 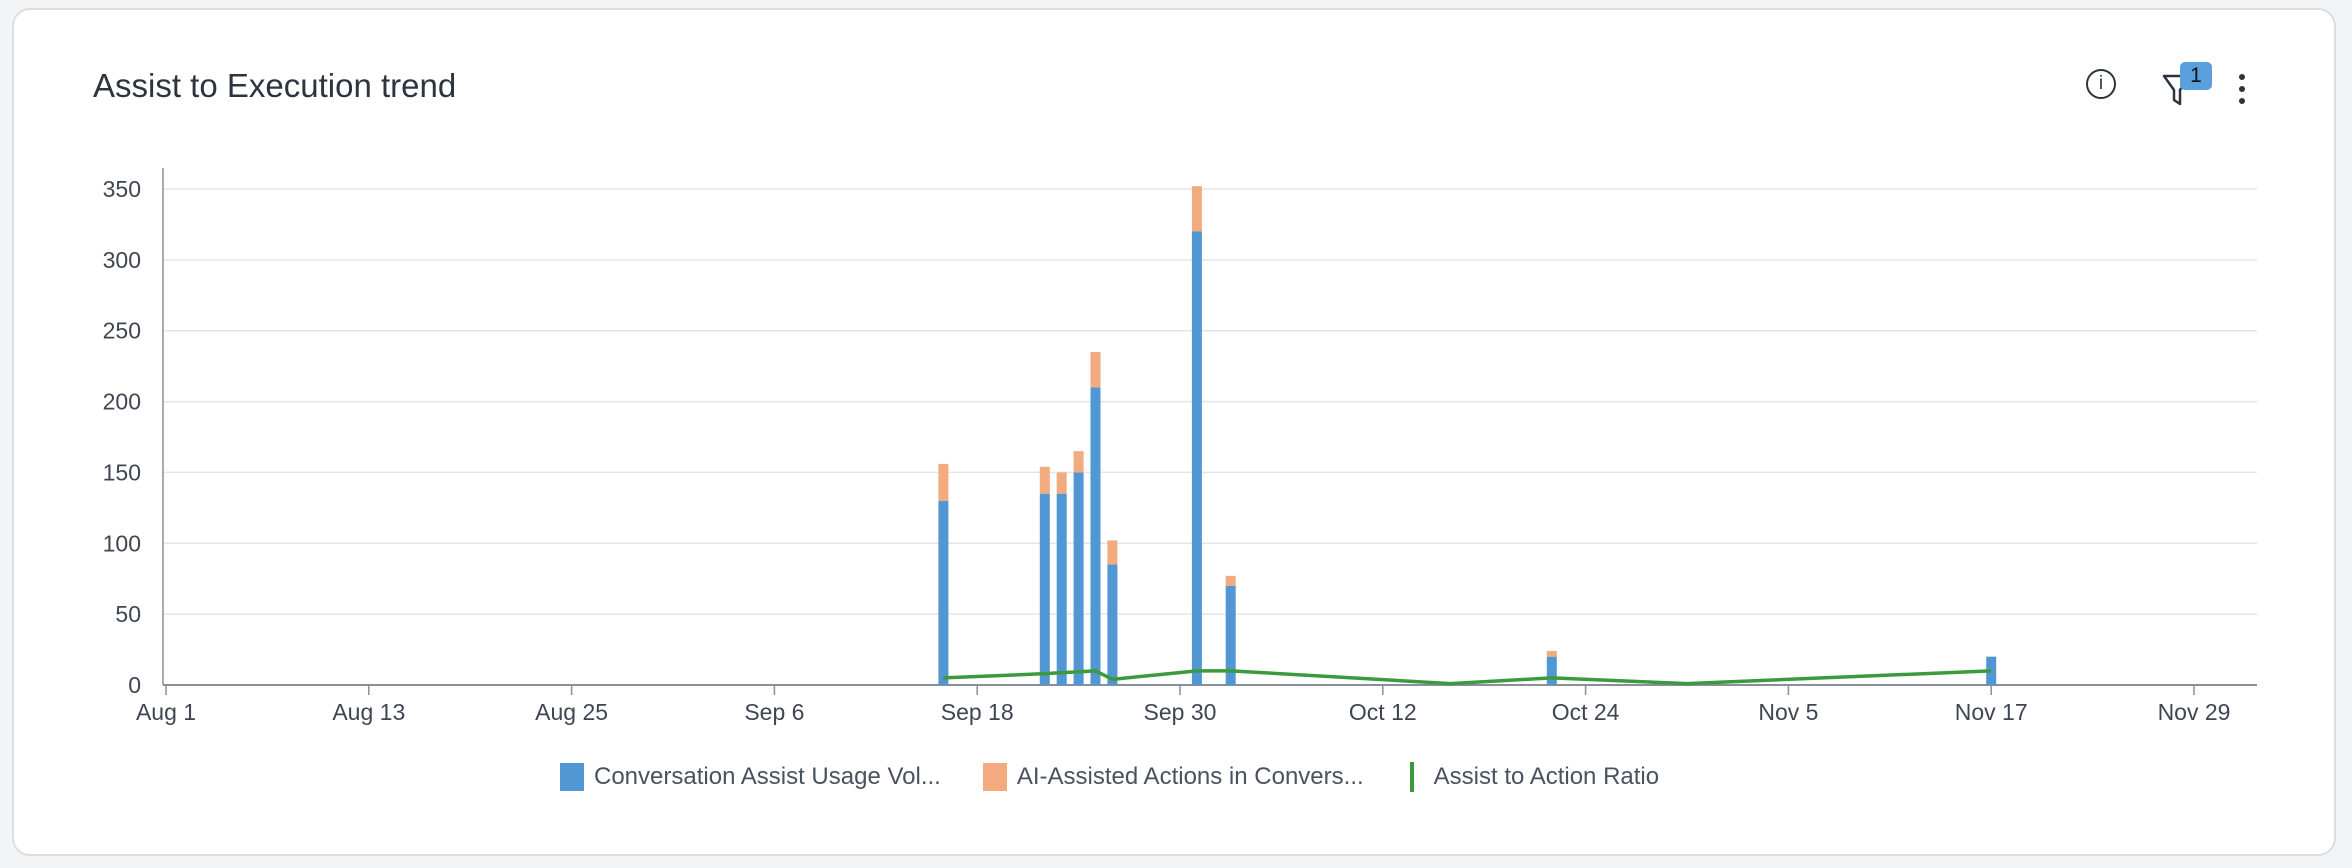 What do you see at coordinates (122, 402) in the screenshot?
I see `y-tick-label: 200` at bounding box center [122, 402].